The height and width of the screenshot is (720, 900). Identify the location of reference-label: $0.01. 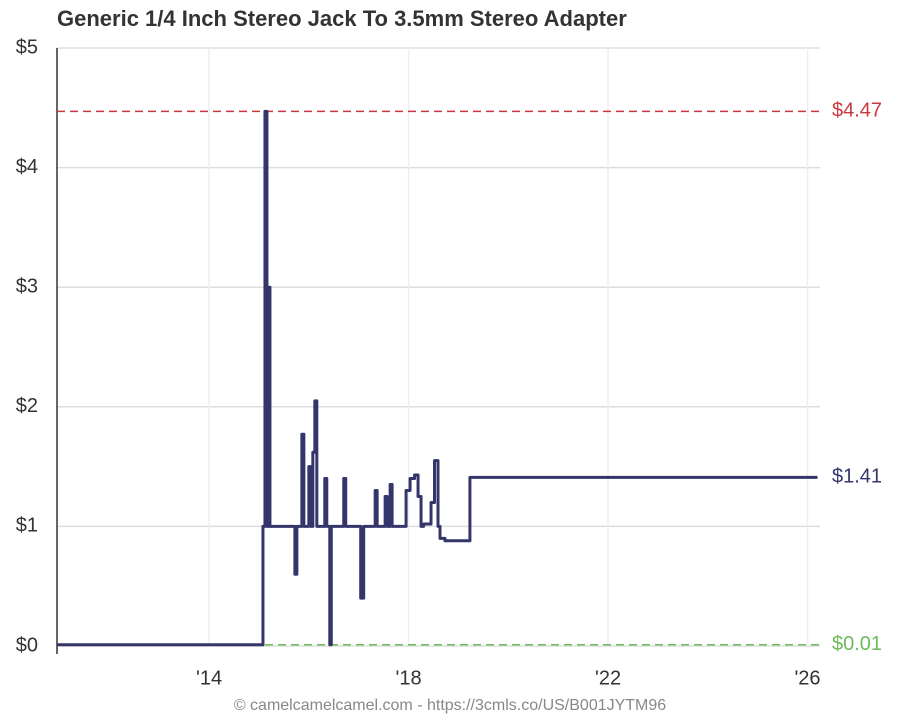
(857, 644).